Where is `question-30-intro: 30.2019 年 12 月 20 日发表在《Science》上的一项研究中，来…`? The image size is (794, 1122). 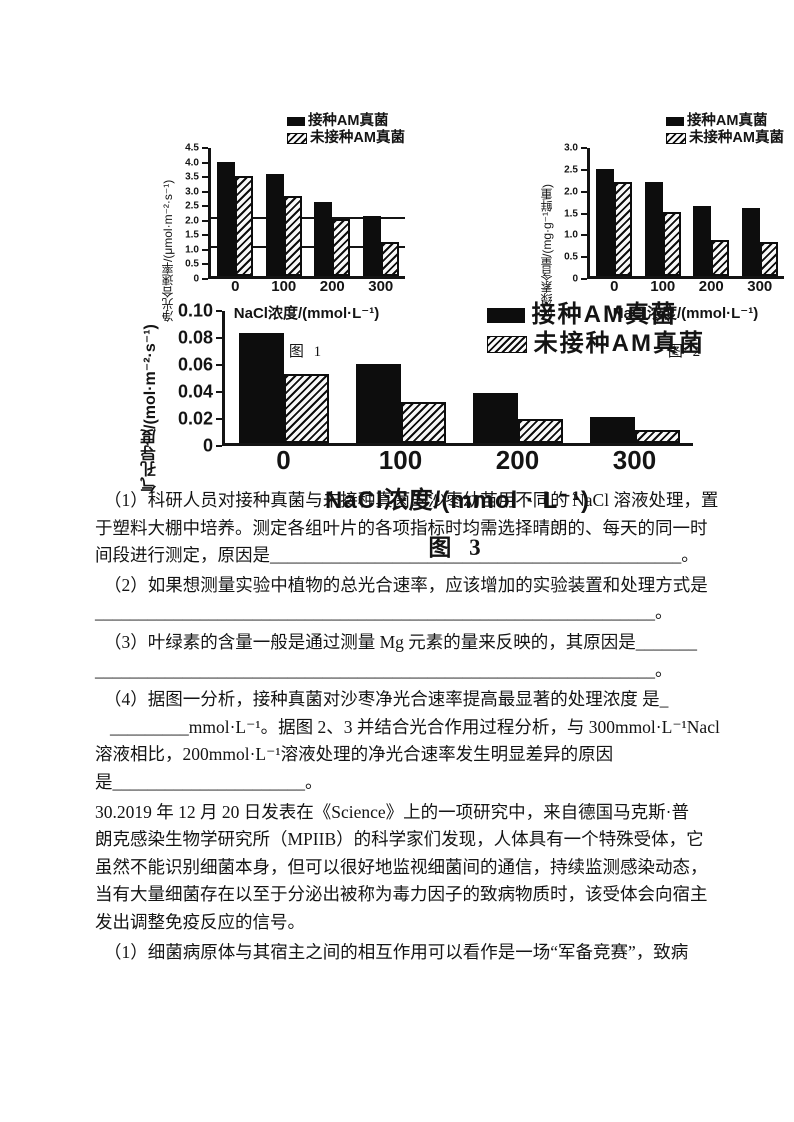 question-30-intro: 30.2019 年 12 月 20 日发表在《Science》上的一项研究中，来… is located at coordinates (404, 868).